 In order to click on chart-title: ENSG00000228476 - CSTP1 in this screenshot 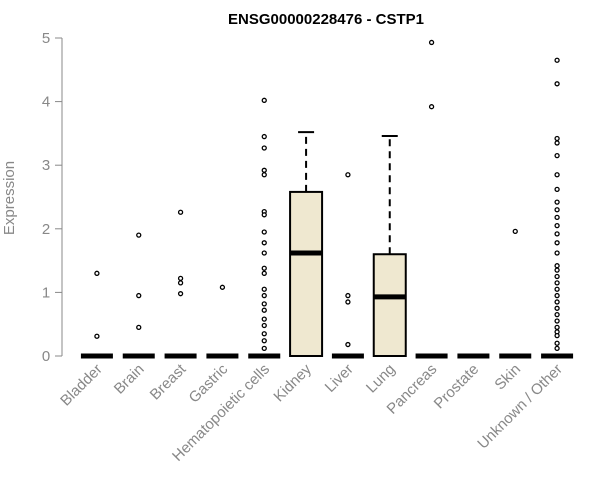, I will do `click(326, 19)`.